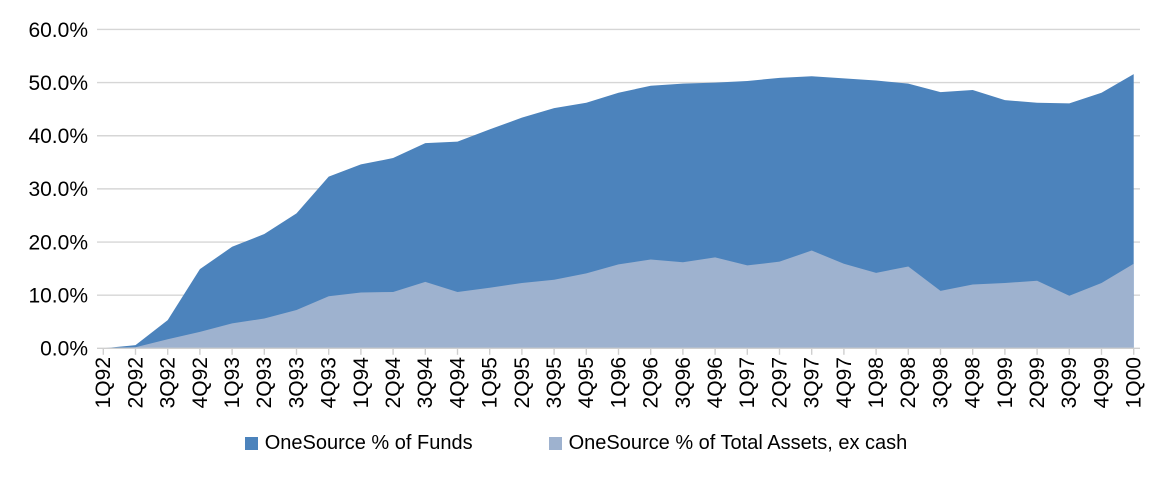 This screenshot has height=496, width=1152. Describe the element at coordinates (393, 383) in the screenshot. I see `x-tick-label: 2Q94` at that location.